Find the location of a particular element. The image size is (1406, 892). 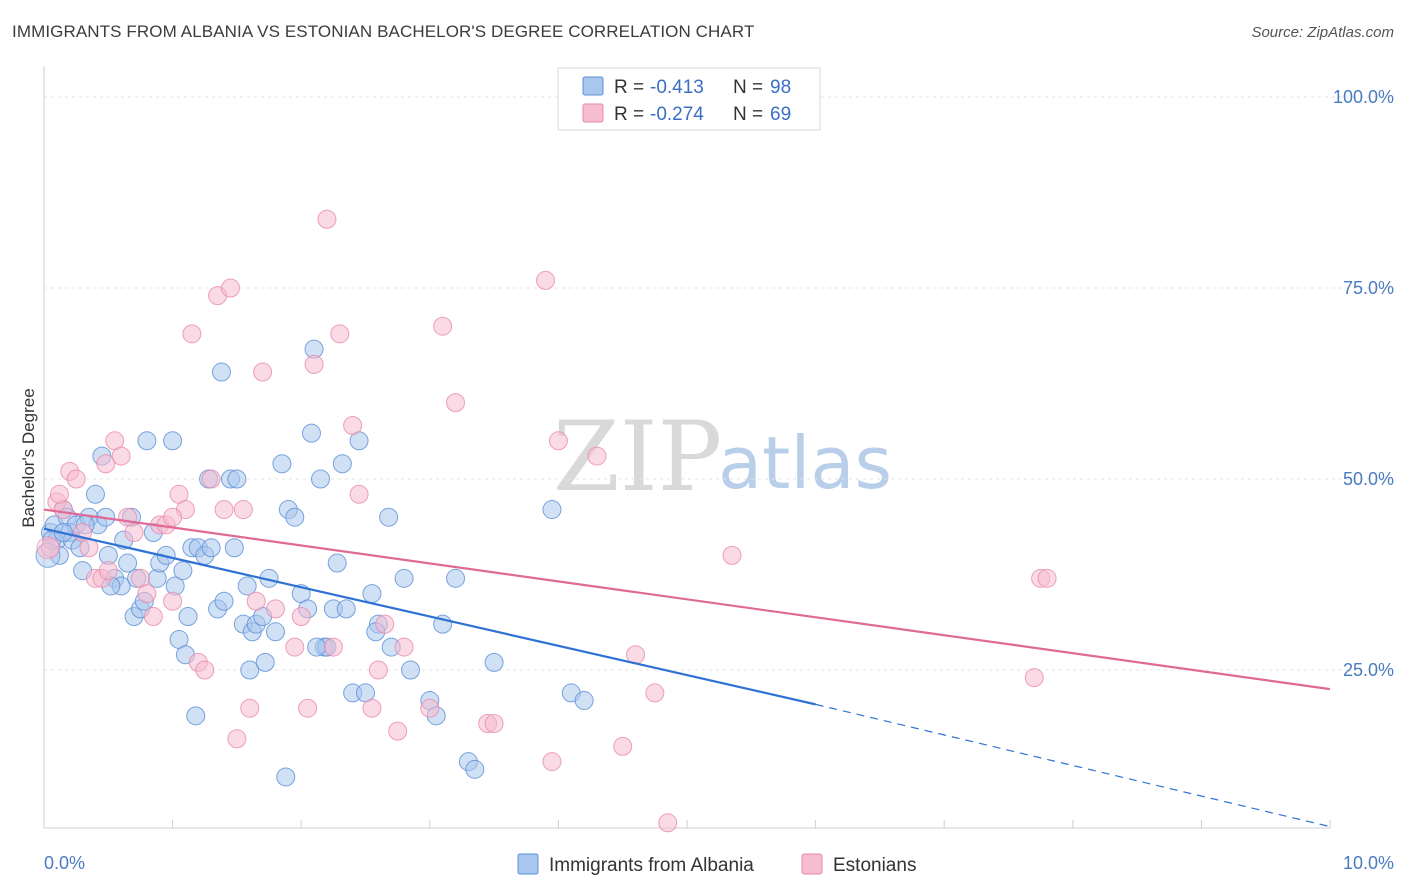

albania-r-value: -0.413 is located at coordinates (677, 87).